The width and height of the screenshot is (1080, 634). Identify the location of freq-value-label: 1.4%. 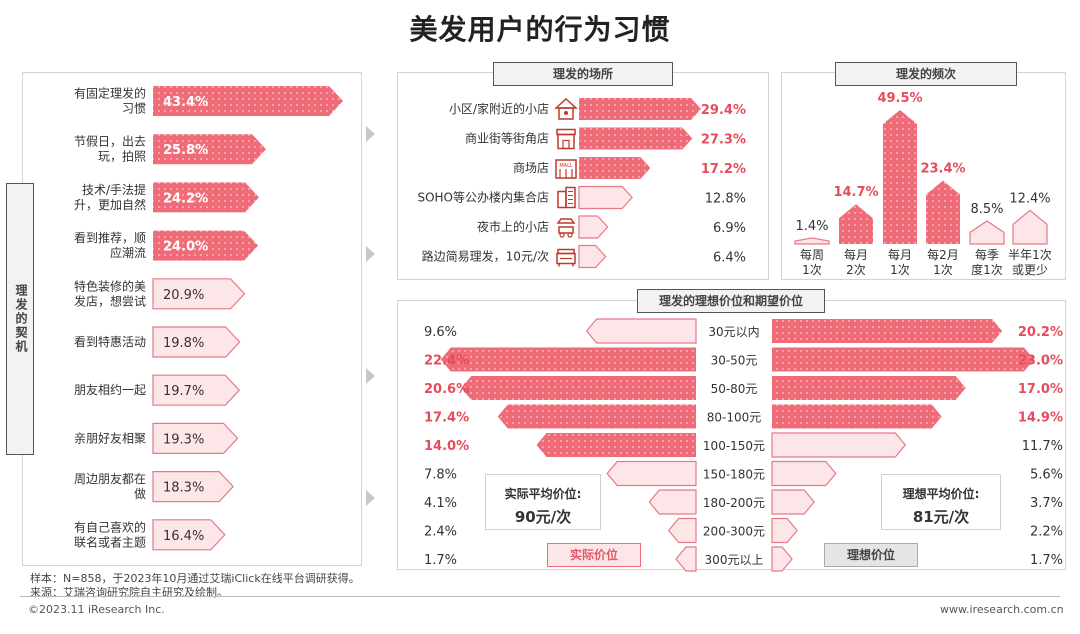
(811, 226).